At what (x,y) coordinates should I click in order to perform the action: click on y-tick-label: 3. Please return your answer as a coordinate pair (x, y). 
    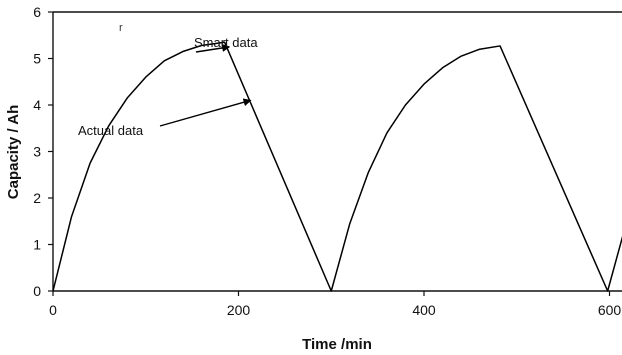
    Looking at the image, I should click on (37, 152).